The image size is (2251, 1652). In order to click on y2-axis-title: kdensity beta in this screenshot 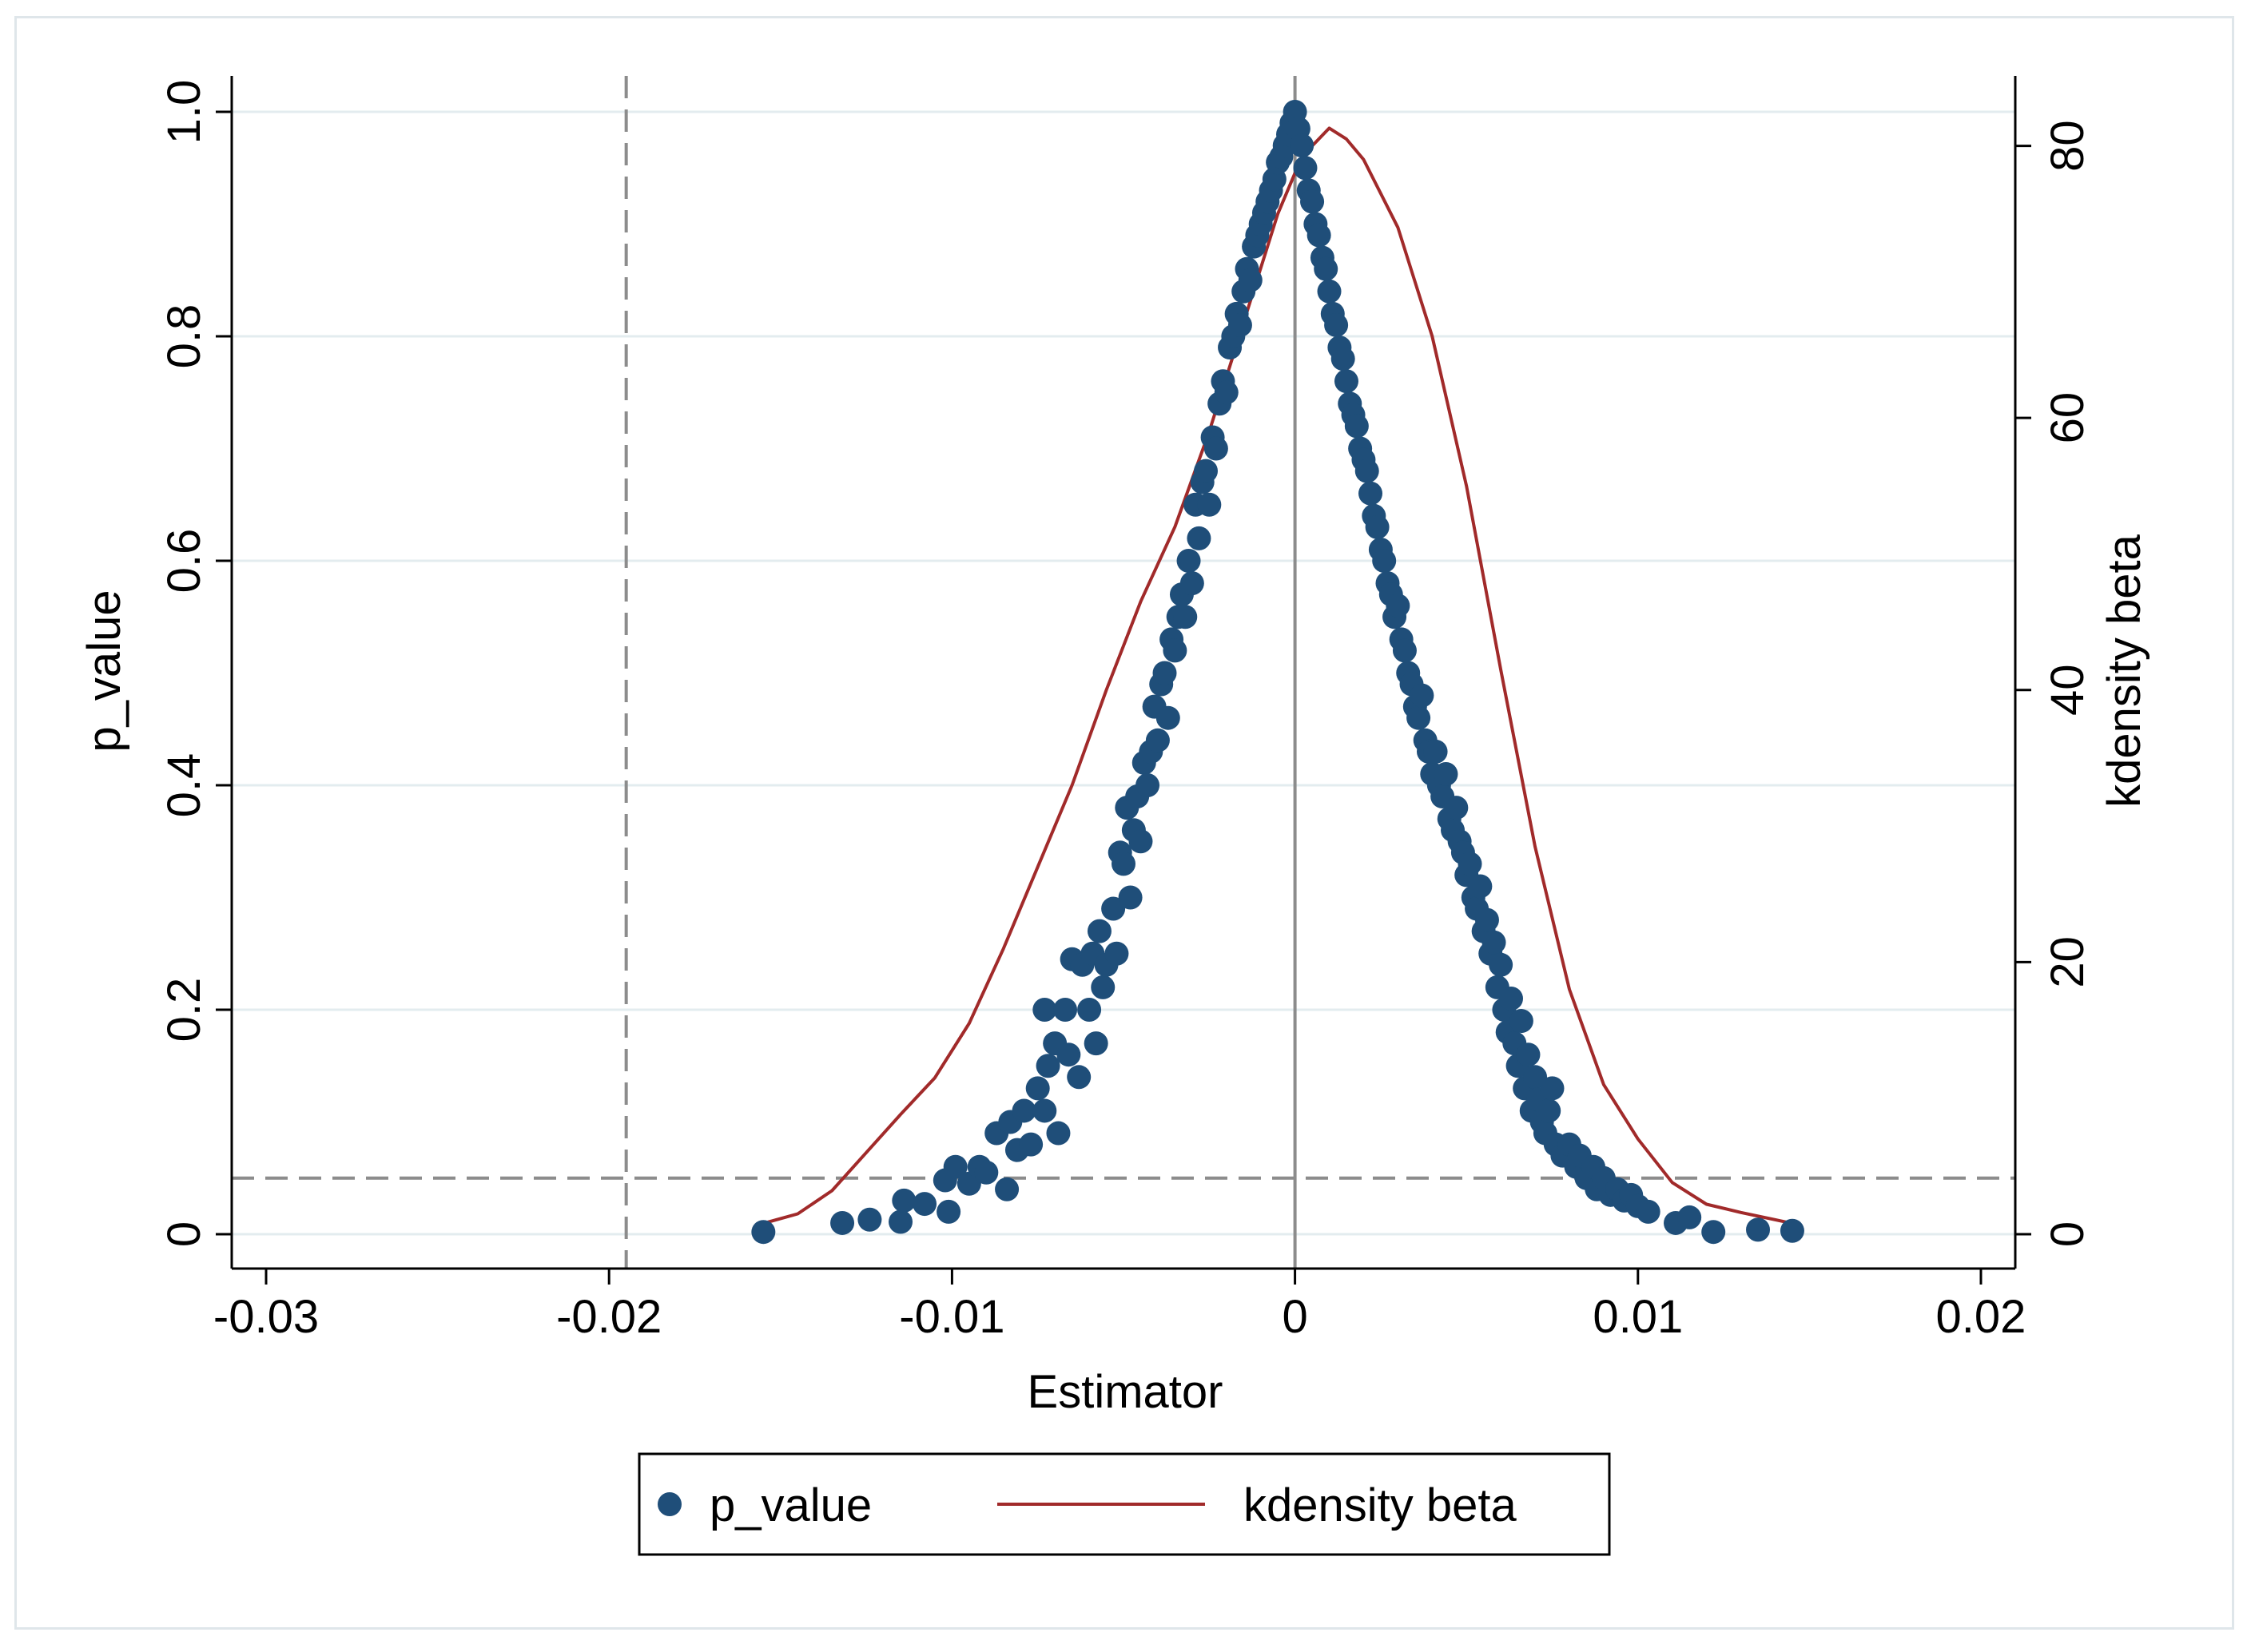, I will do `click(2124, 671)`.